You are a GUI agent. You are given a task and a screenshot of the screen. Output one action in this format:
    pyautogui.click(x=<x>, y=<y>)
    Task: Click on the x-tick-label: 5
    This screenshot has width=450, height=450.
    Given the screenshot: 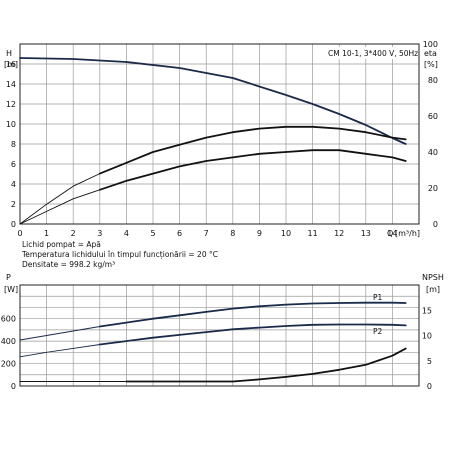 What is the action you would take?
    pyautogui.click(x=152, y=233)
    